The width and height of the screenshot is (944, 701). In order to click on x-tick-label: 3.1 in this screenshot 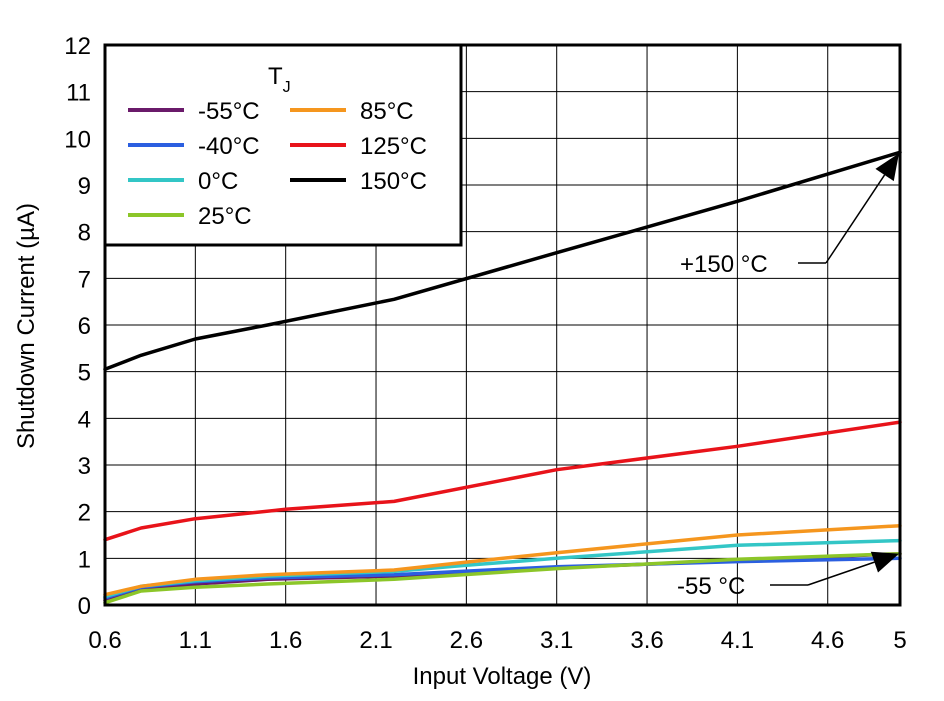, I will do `click(556, 640)`.